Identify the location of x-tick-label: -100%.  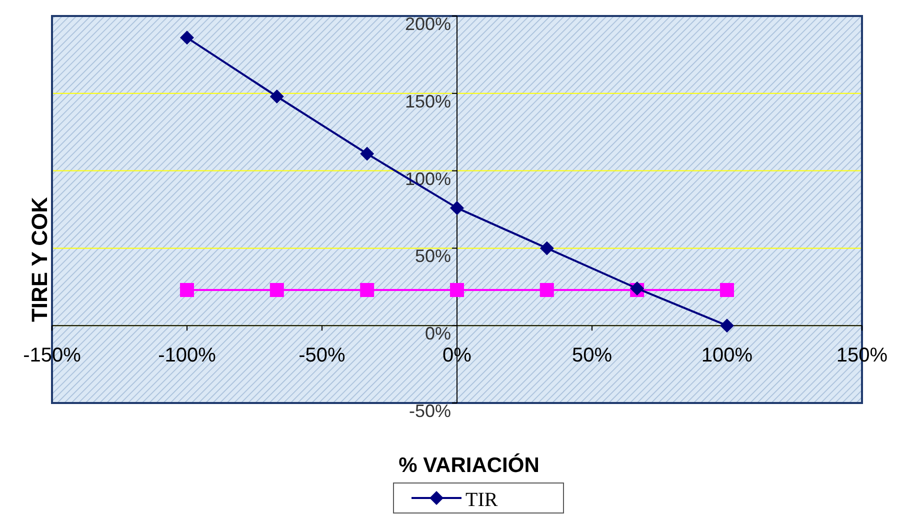
(187, 355).